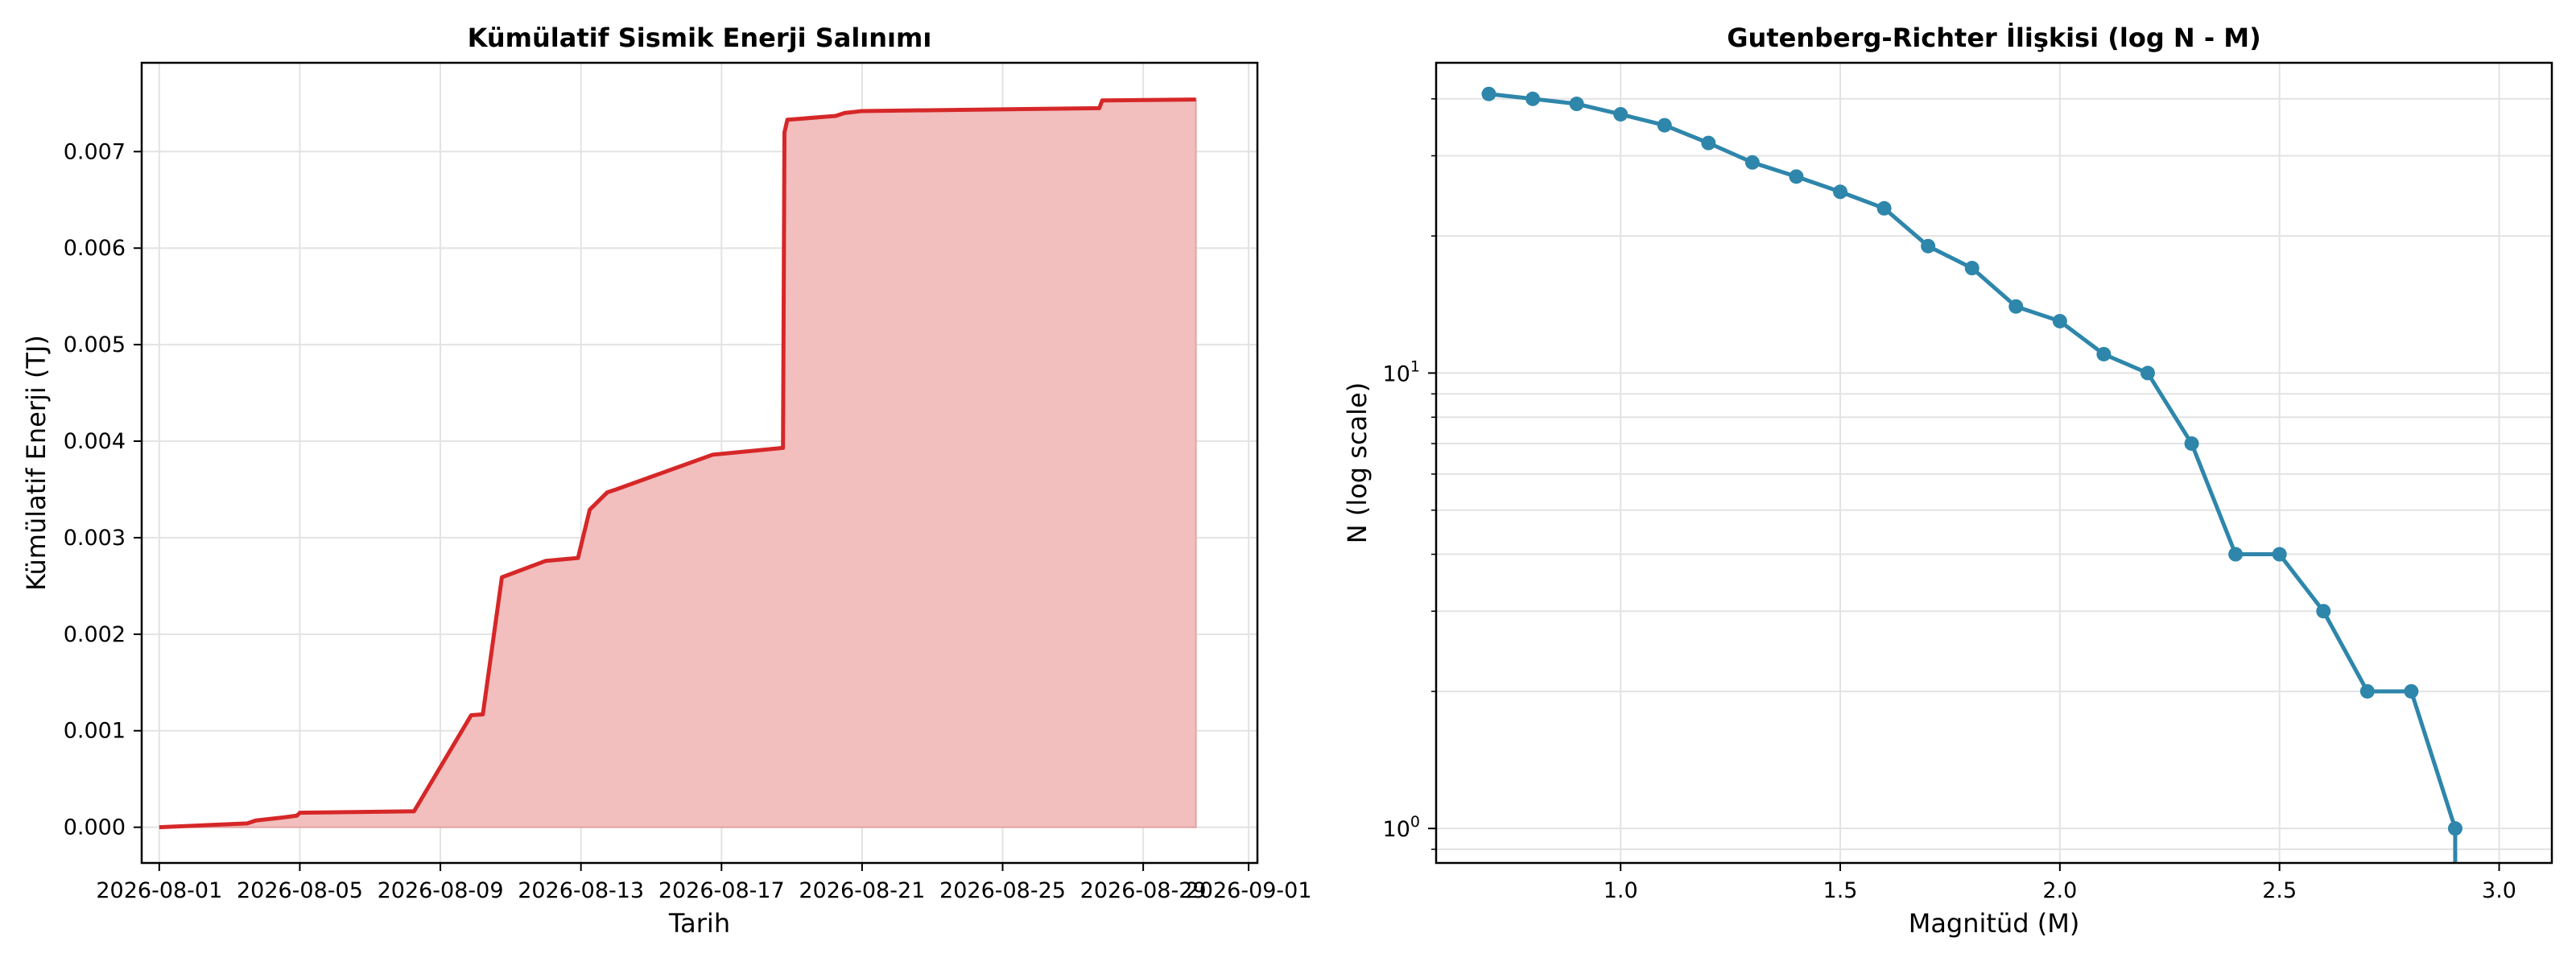 This screenshot has height=966, width=2576. I want to click on y-tick-label: 0.006, so click(95, 248).